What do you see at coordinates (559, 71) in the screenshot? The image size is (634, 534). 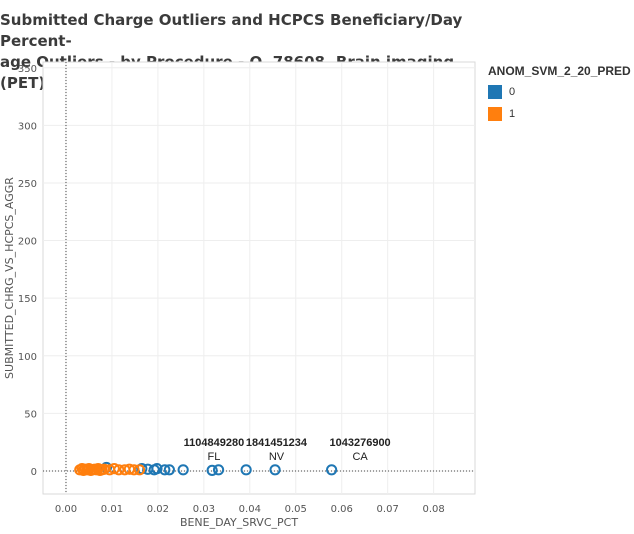 I see `legend-title: ANOM_SVM_2_20_PRED` at bounding box center [559, 71].